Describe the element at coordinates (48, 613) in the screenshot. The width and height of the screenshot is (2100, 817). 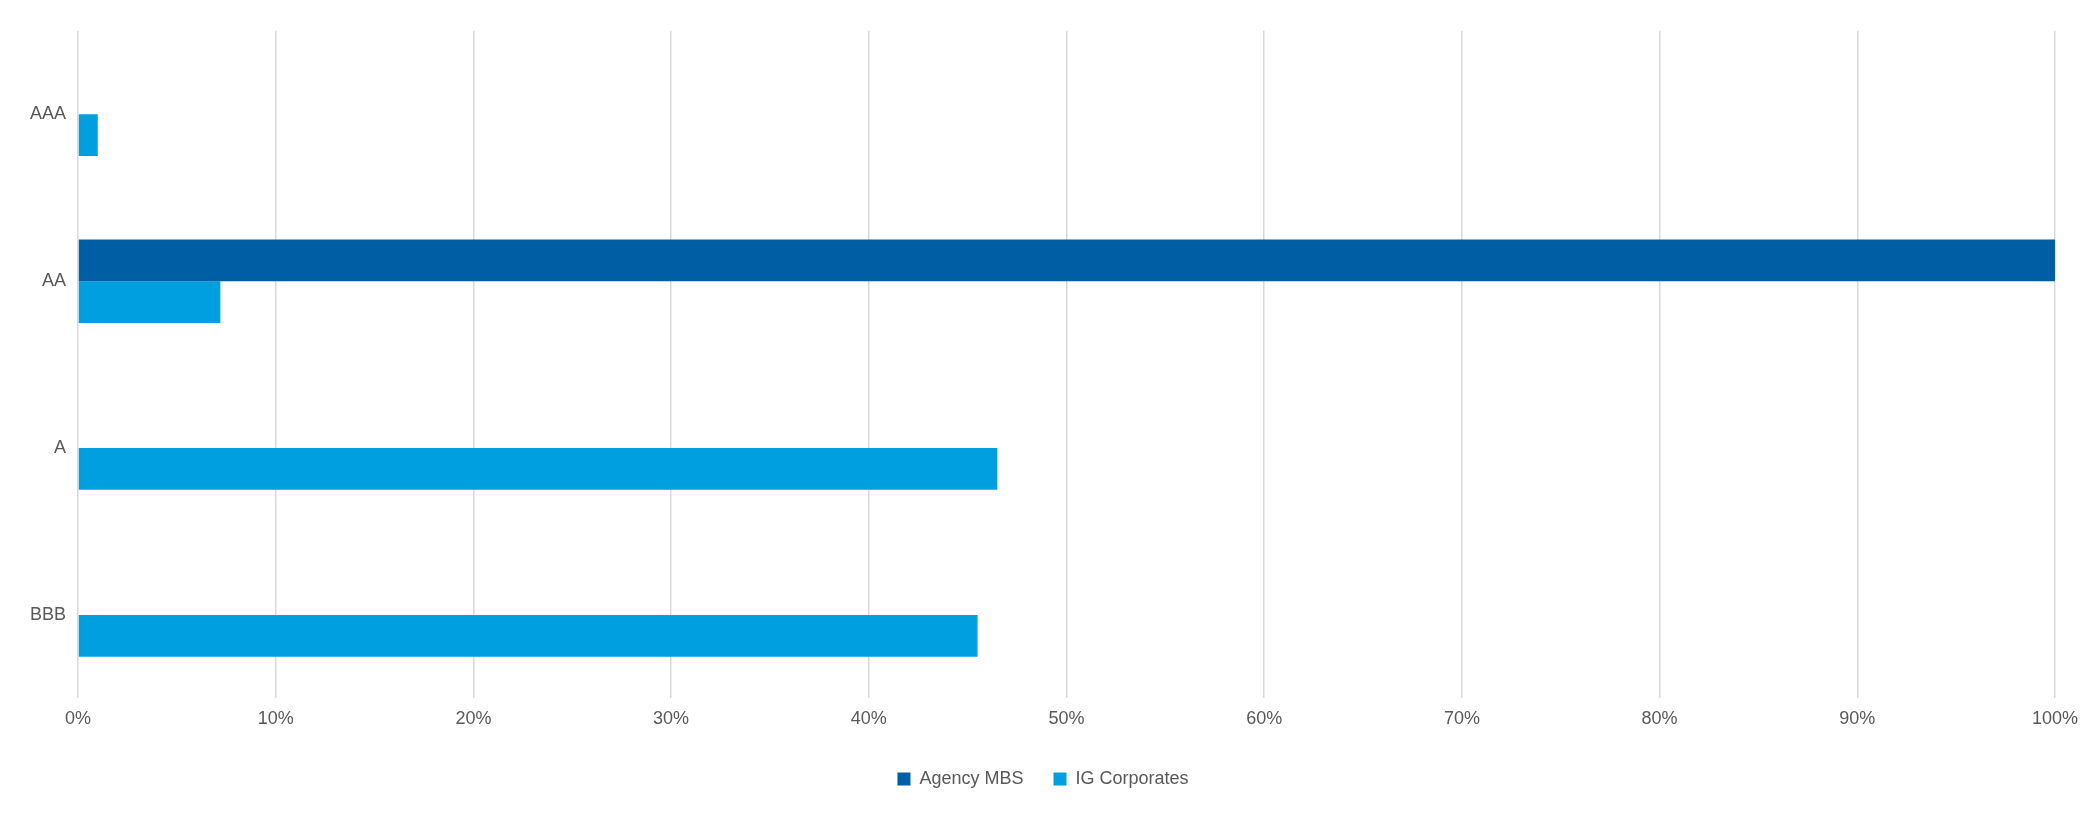
I see `y-tick-label: BBB` at that location.